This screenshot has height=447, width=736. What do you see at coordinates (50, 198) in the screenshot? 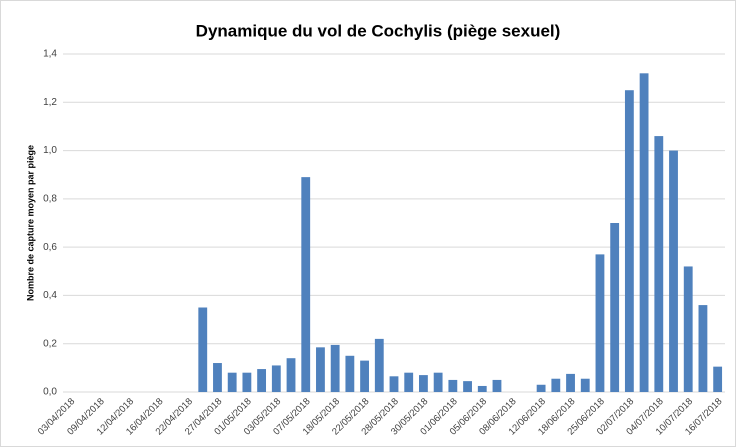
I see `y-tick-label: 0,8` at bounding box center [50, 198].